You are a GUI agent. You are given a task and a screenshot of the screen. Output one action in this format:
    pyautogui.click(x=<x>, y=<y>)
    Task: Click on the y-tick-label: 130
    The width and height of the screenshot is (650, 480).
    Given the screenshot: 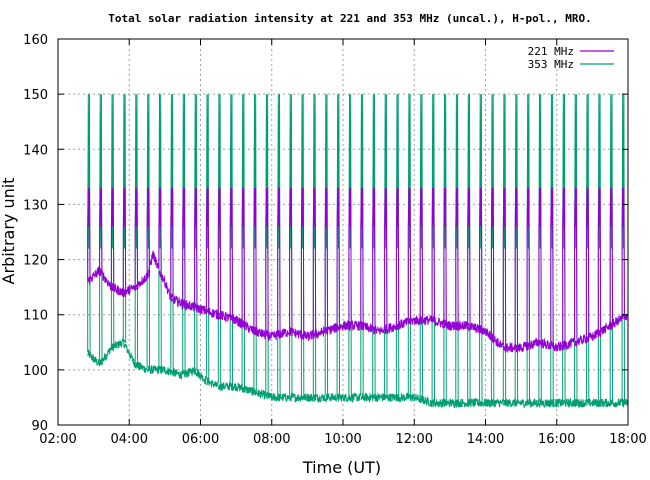 What is the action you would take?
    pyautogui.click(x=35, y=205)
    